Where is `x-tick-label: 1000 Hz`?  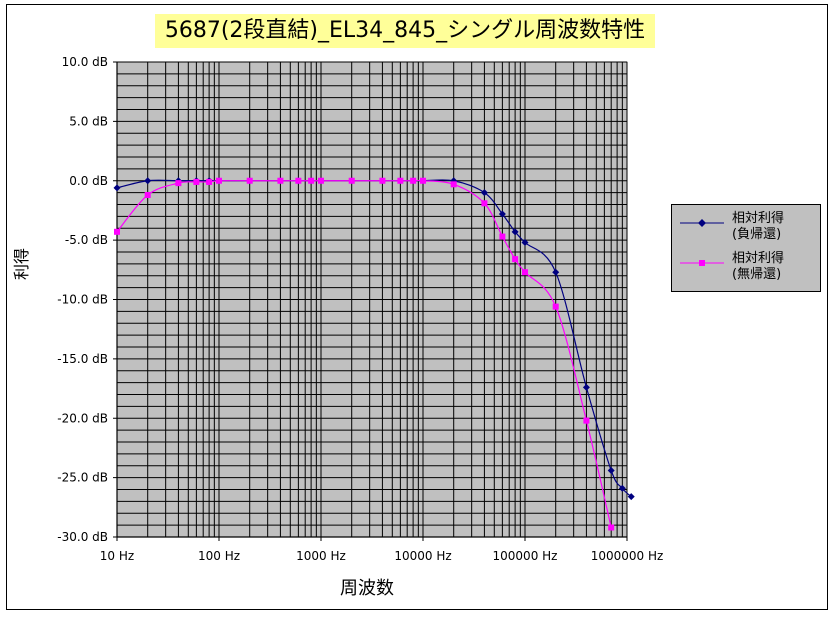 x-tick-label: 1000 Hz is located at coordinates (321, 556).